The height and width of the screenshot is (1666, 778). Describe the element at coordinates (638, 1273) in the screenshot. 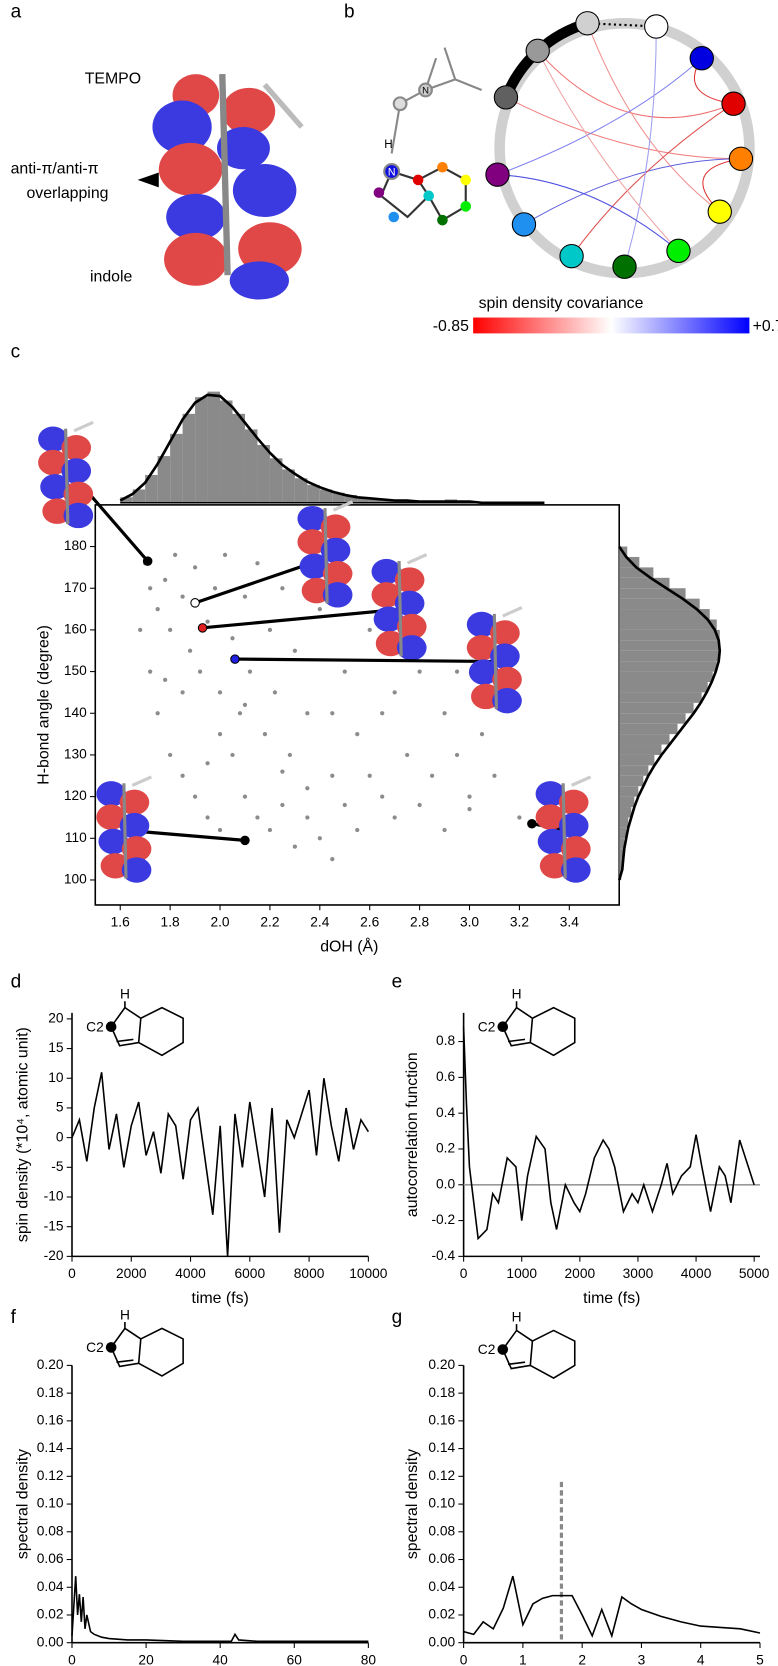

I see `x-tick-label: 3000` at that location.